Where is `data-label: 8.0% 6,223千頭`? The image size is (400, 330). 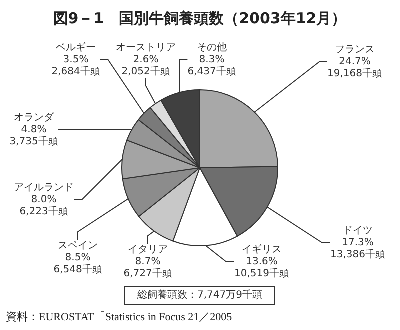
data-label: 8.0% 6,223千頭 is located at coordinates (44, 206).